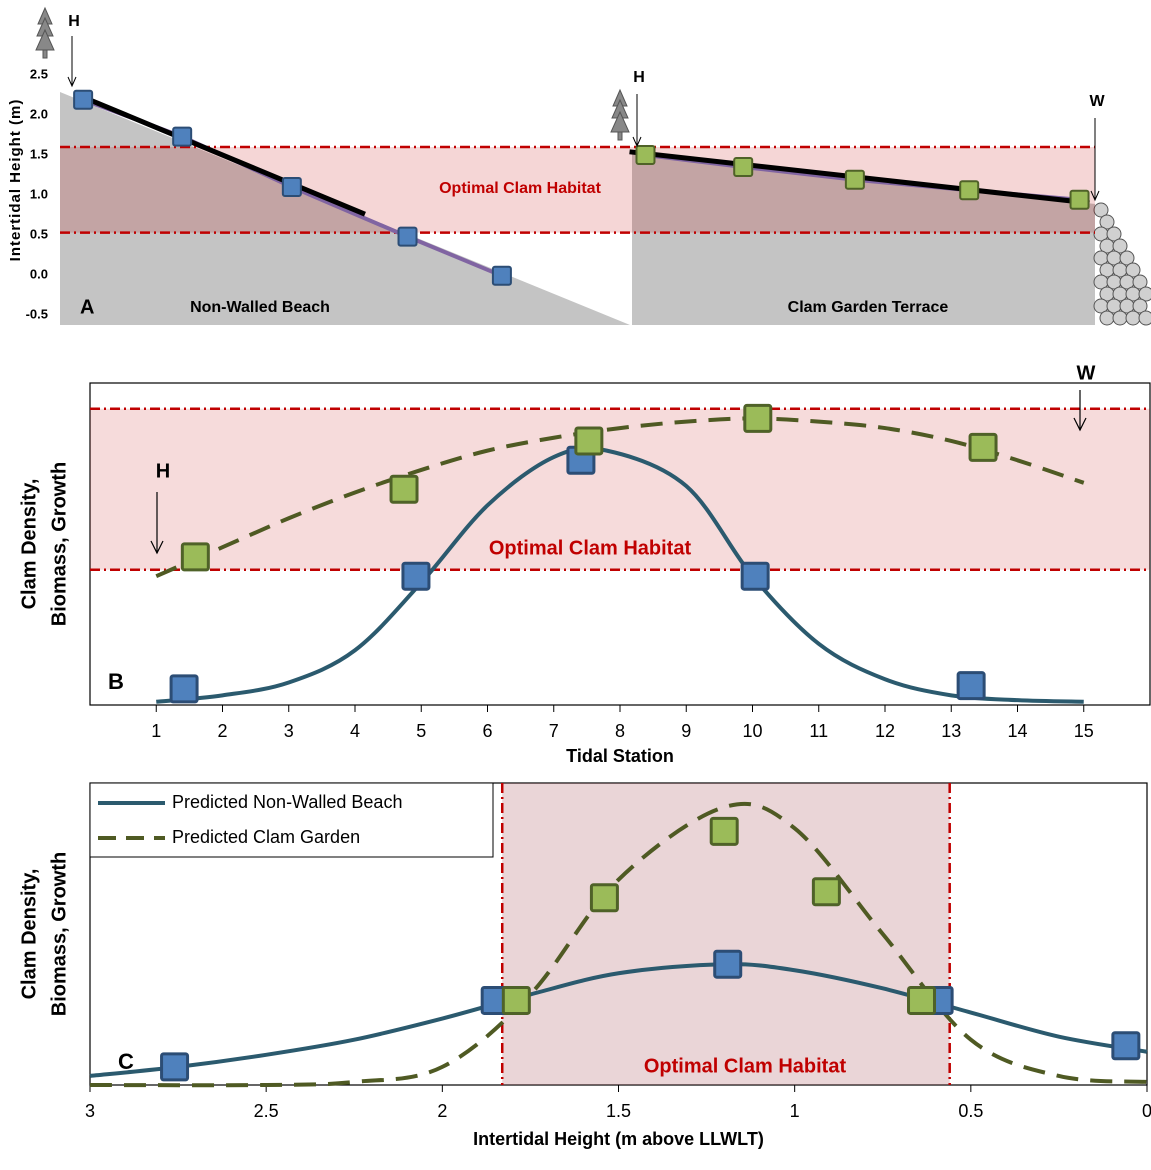  I want to click on panel-label: A, so click(87, 307).